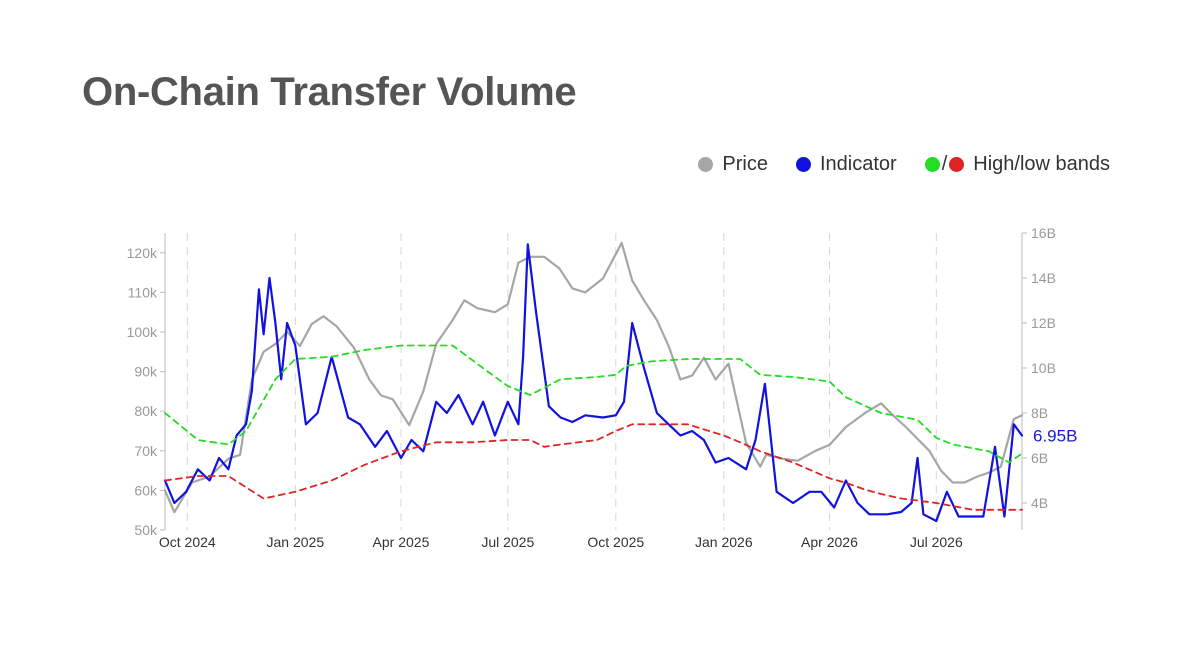 The height and width of the screenshot is (650, 1200). I want to click on legend-item-indicator: Indicator, so click(846, 164).